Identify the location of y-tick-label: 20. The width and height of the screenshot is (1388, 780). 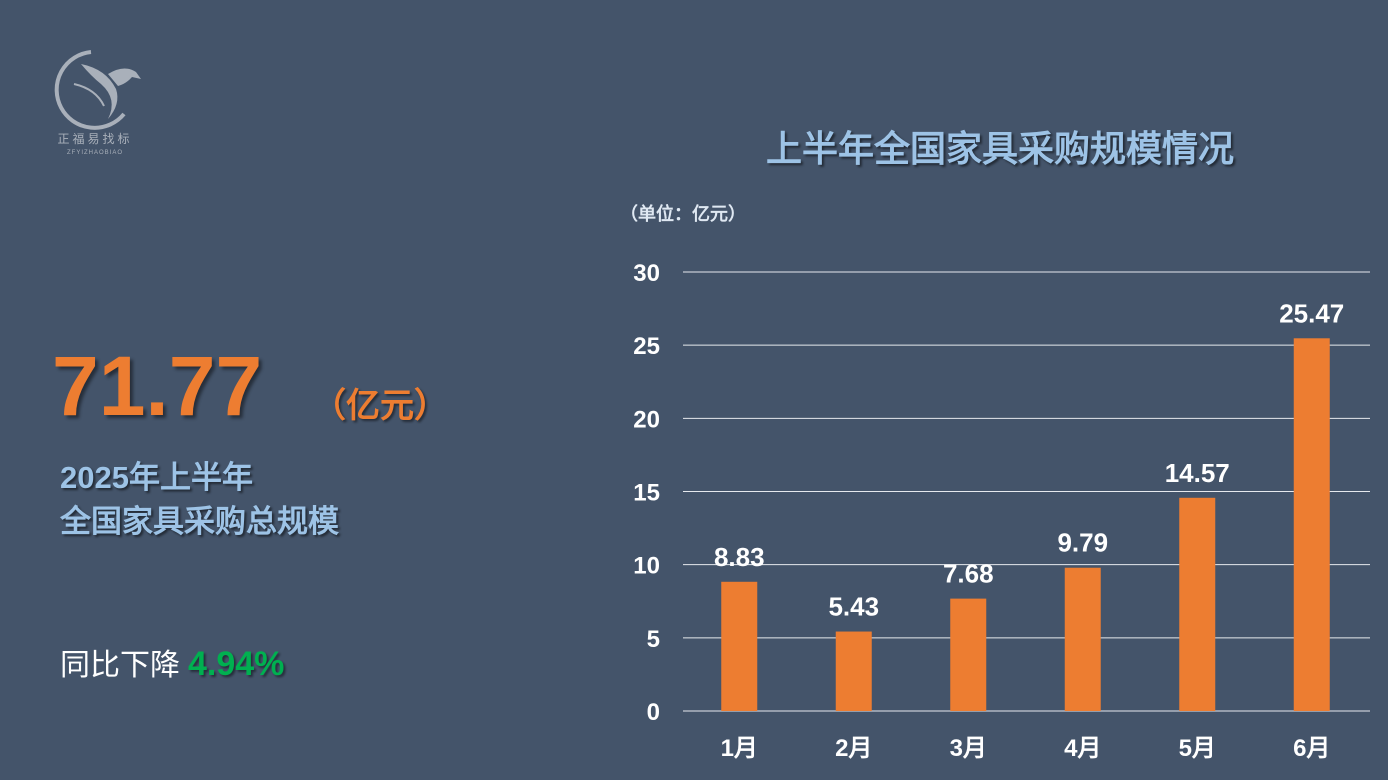
(646, 419).